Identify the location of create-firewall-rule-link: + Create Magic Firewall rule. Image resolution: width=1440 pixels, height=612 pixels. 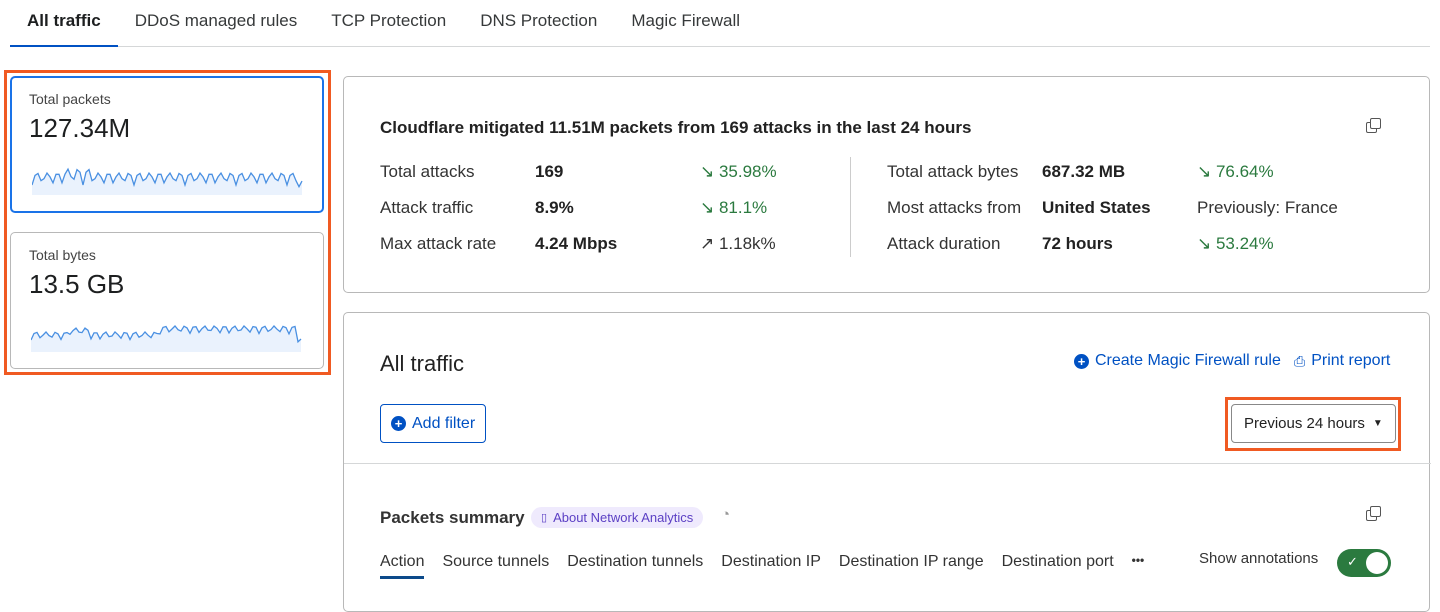
(1177, 361).